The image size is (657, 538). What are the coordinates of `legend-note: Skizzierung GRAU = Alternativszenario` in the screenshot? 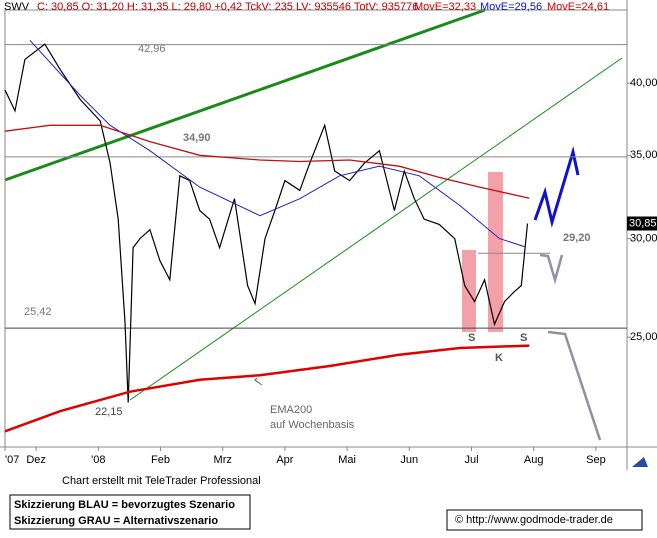 It's located at (116, 521).